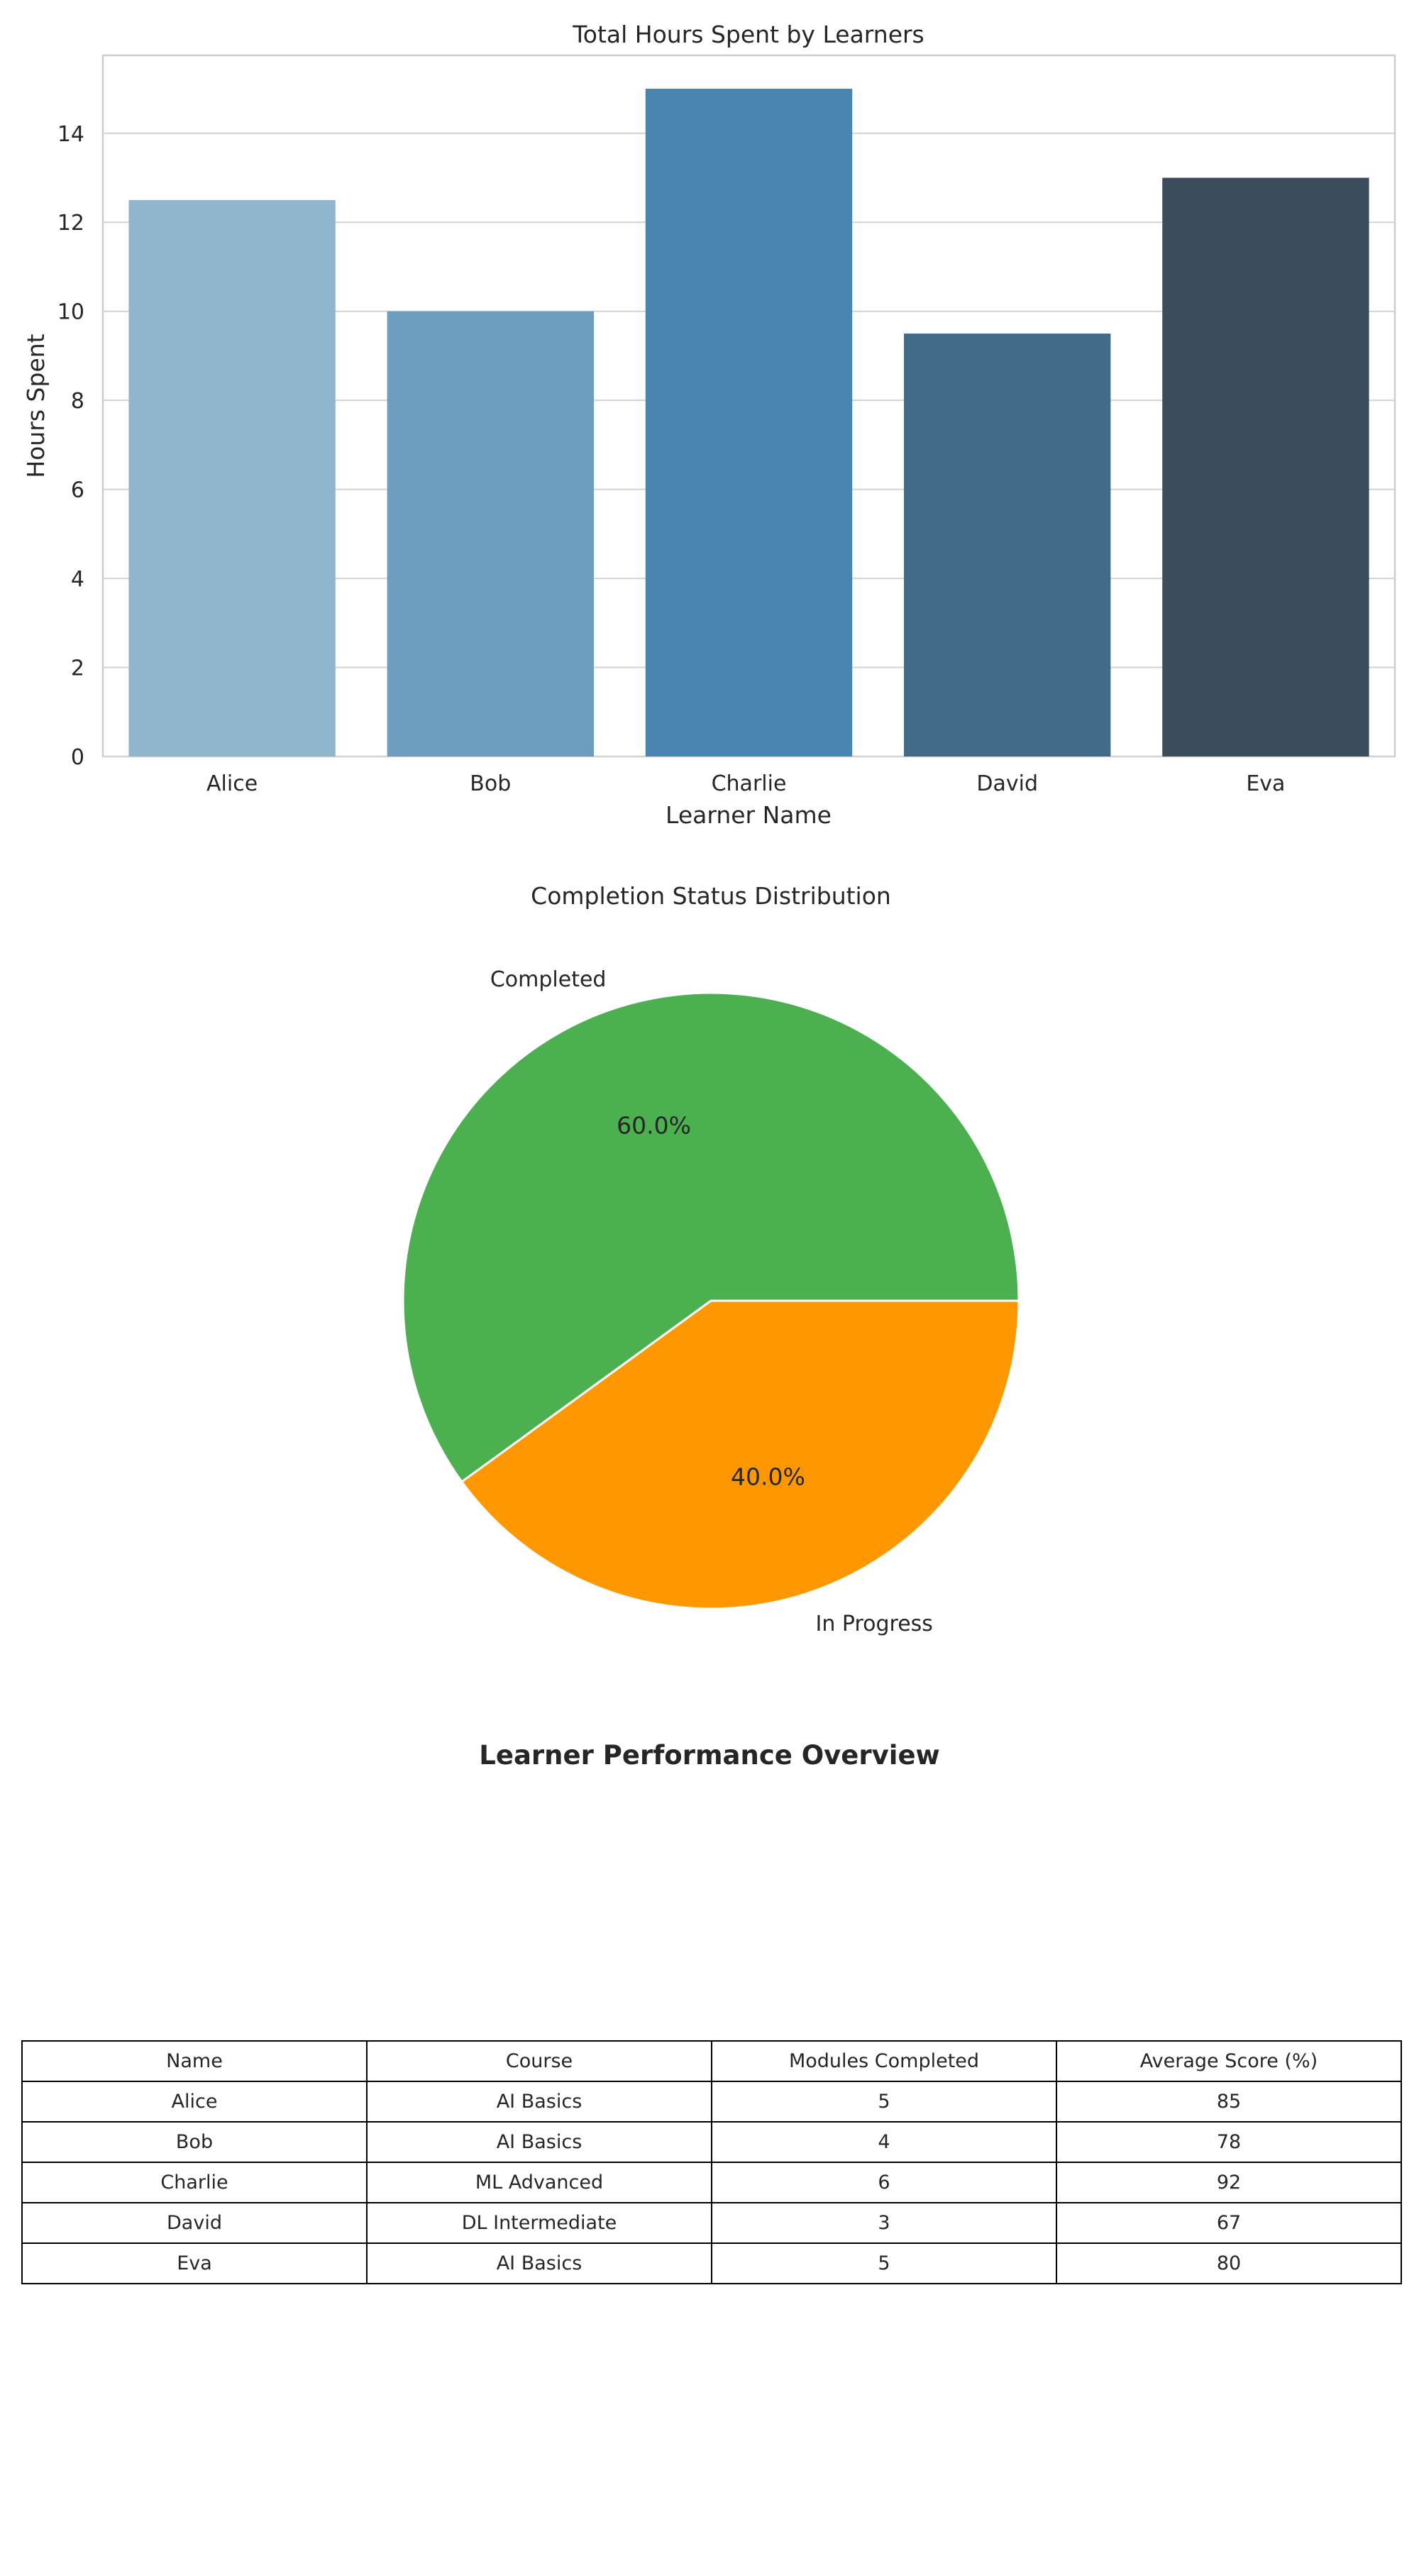 This screenshot has width=1419, height=2576. Describe the element at coordinates (1229, 2142) in the screenshot. I see `table-cell: 78` at that location.